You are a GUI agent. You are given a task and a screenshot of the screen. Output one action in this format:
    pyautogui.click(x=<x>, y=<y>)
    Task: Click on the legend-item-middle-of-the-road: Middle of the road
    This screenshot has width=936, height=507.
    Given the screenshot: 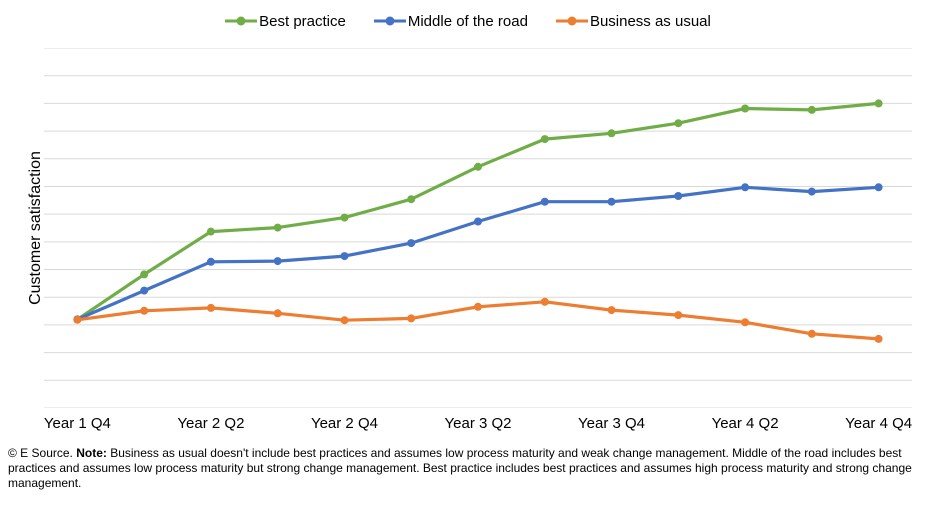 What is the action you would take?
    pyautogui.click(x=450, y=21)
    